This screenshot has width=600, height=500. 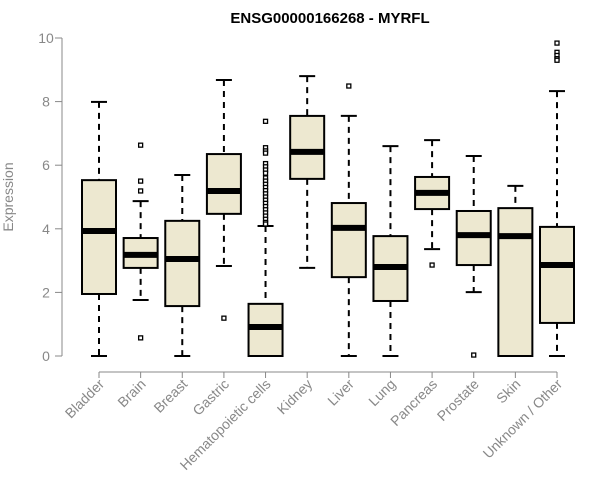 I want to click on x-tick-label: Bladder, so click(x=85, y=399).